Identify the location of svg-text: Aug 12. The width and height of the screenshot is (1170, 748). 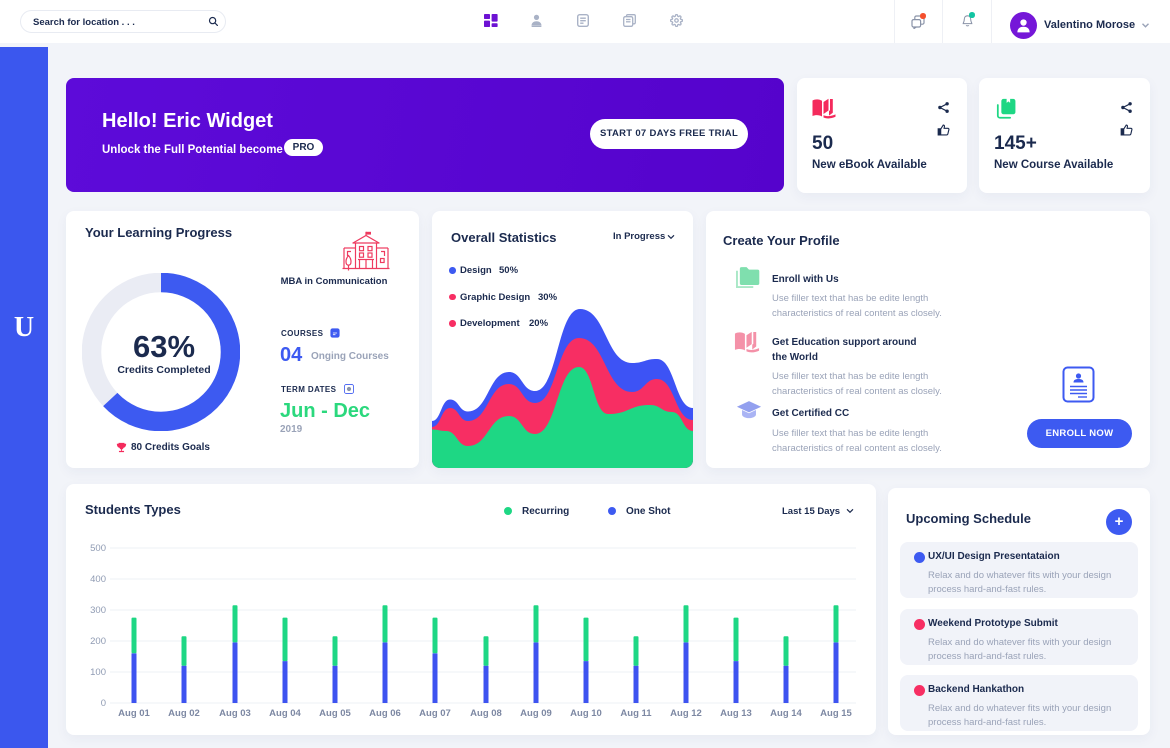
(686, 713).